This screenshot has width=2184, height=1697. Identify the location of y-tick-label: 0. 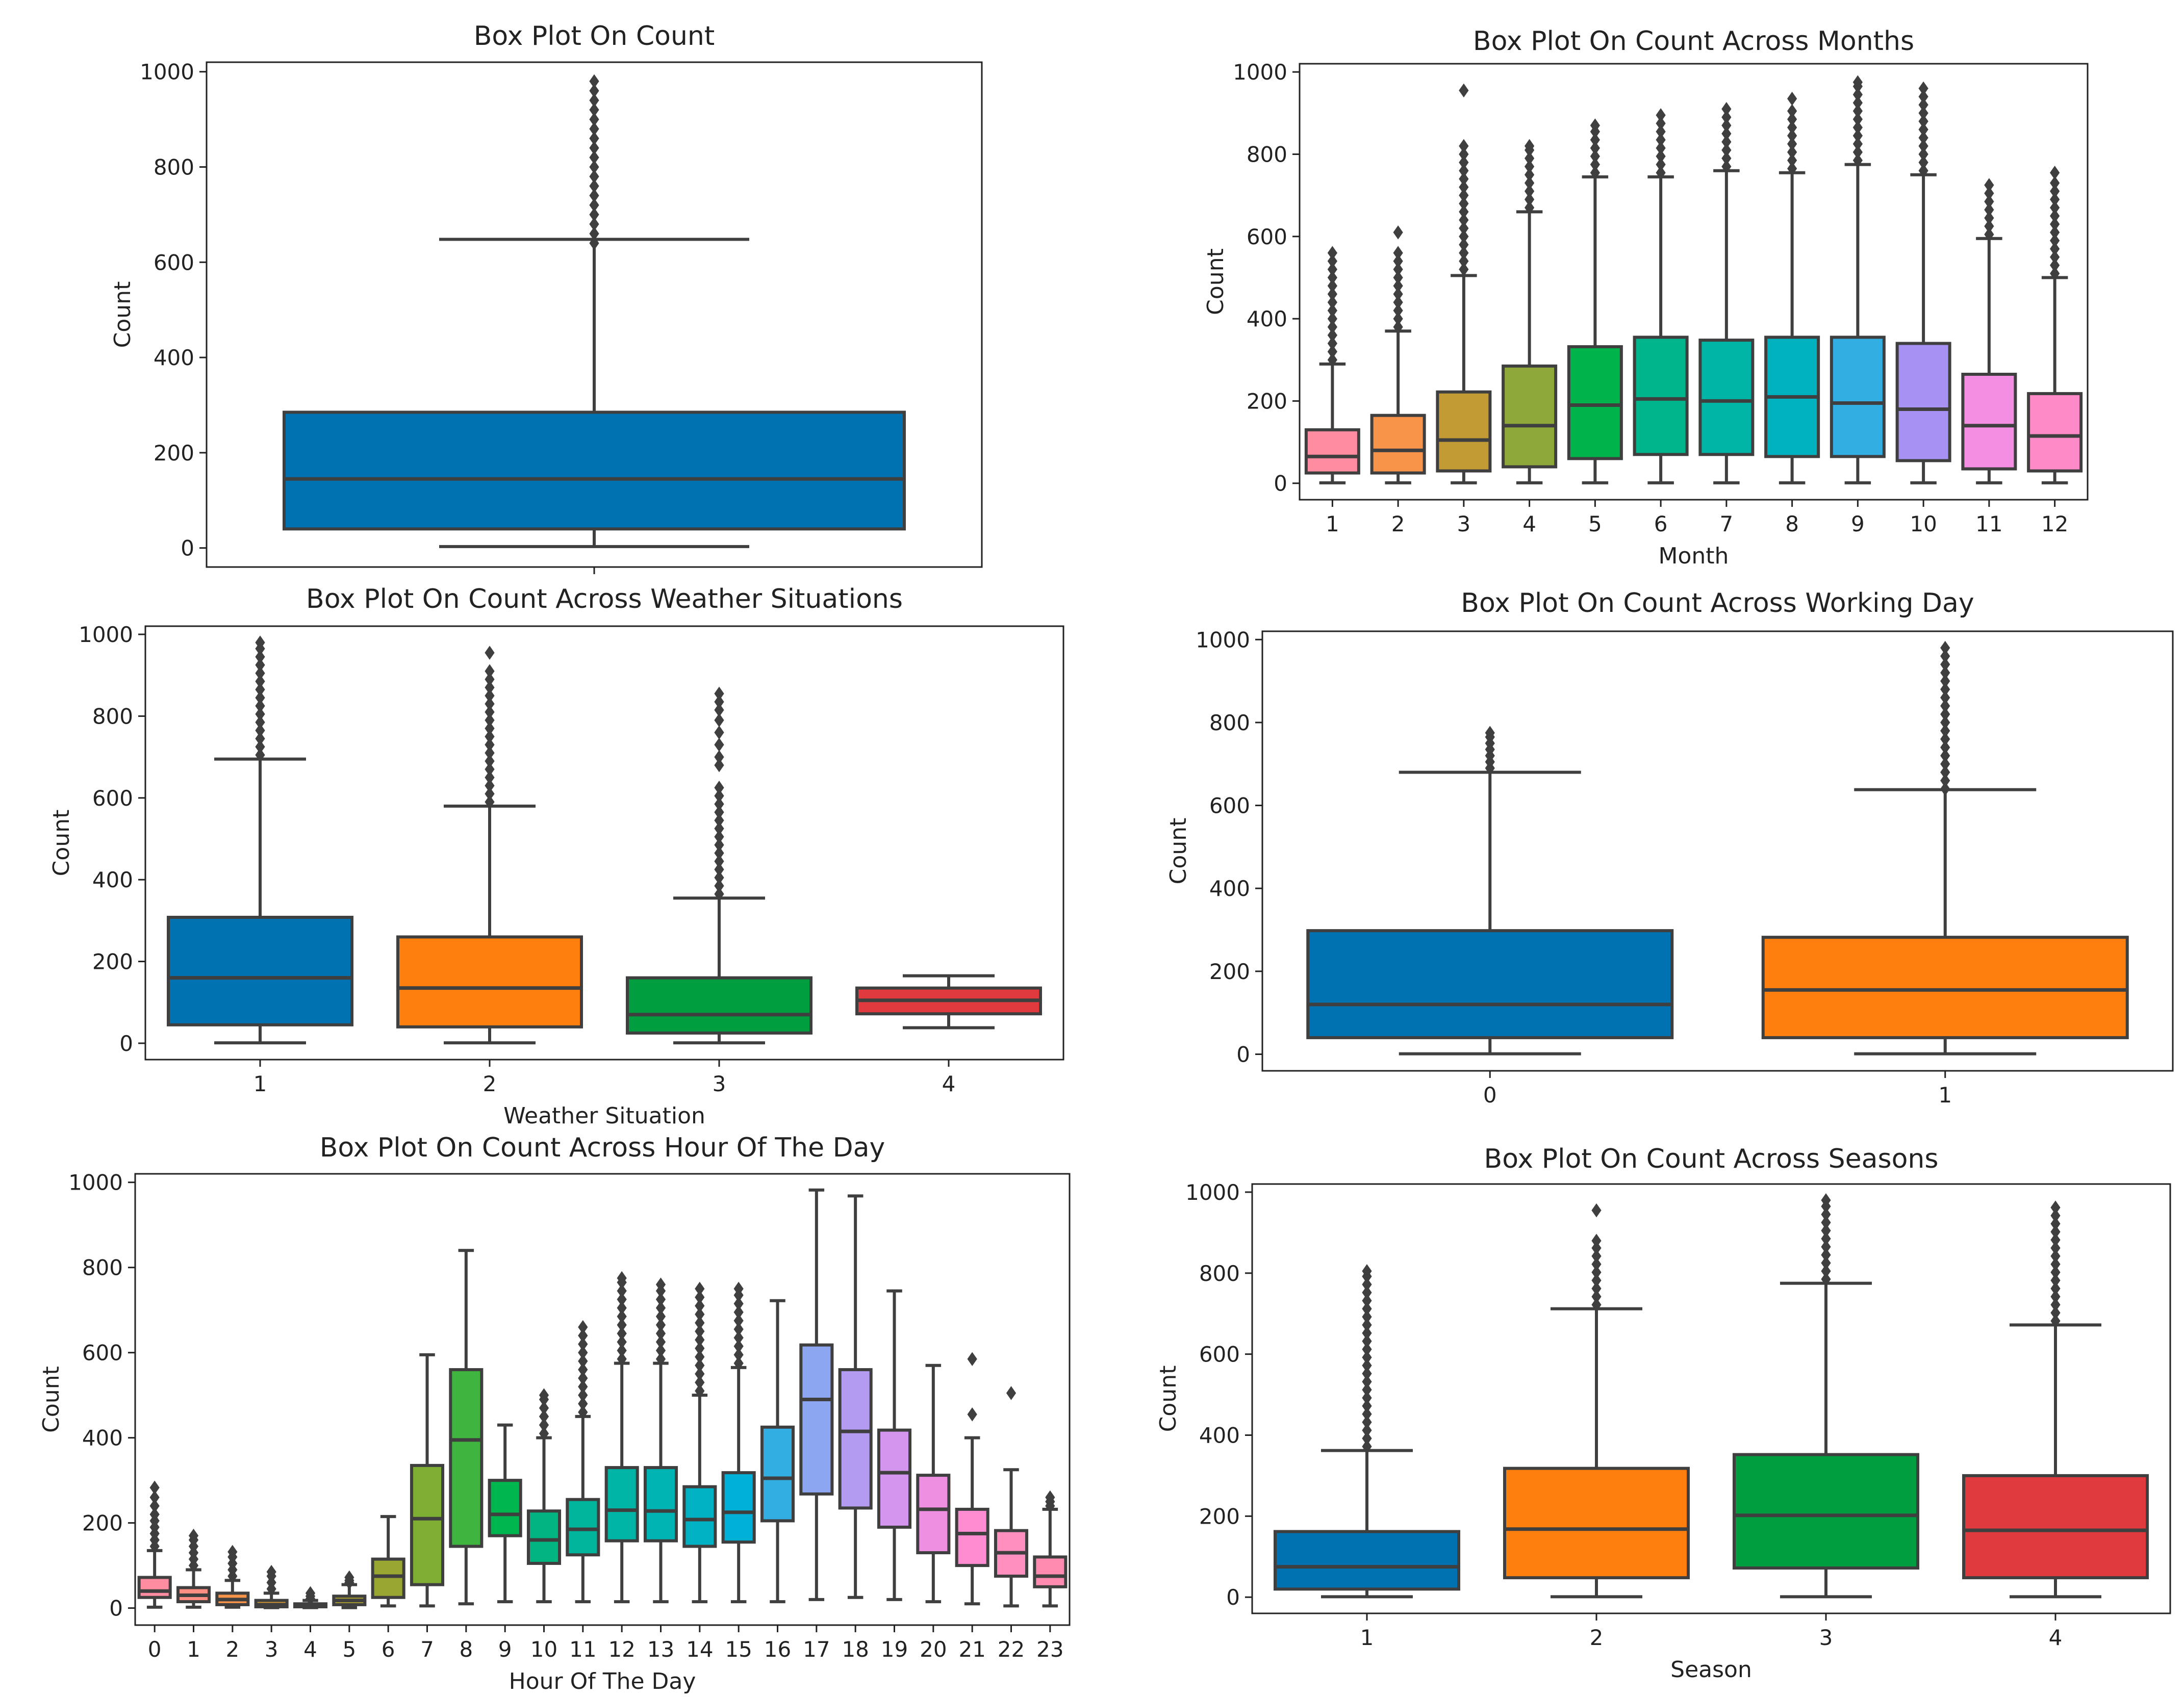
(1243, 1055).